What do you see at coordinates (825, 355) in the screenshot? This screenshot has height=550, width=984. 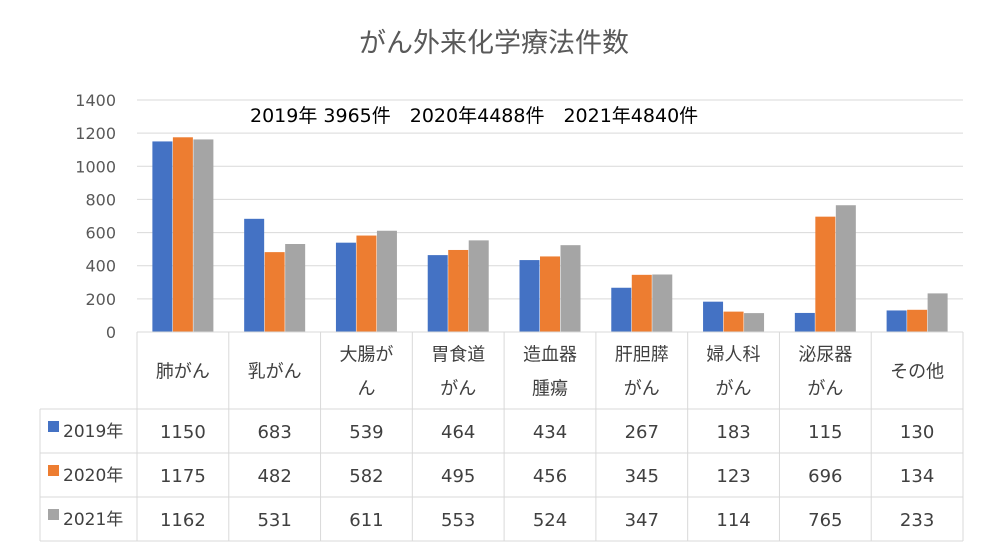 I see `category-label: 泌尿器` at bounding box center [825, 355].